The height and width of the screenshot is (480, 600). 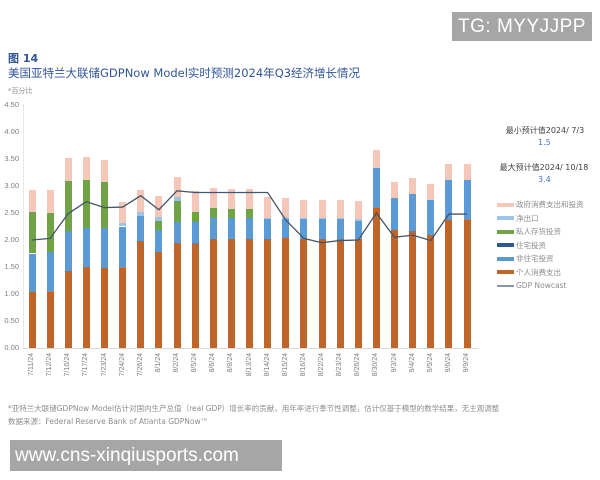 What do you see at coordinates (540, 273) in the screenshot?
I see `legend-item-pce: 个人消费支出` at bounding box center [540, 273].